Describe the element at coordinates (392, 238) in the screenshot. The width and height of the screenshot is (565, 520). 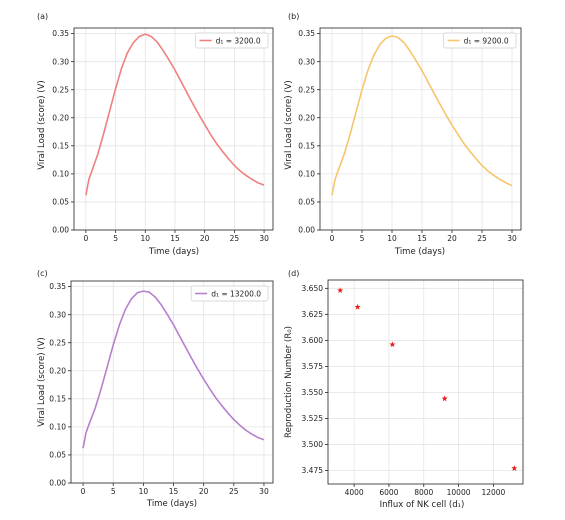
I see `panel-b-xtick-label-2: 10` at that location.